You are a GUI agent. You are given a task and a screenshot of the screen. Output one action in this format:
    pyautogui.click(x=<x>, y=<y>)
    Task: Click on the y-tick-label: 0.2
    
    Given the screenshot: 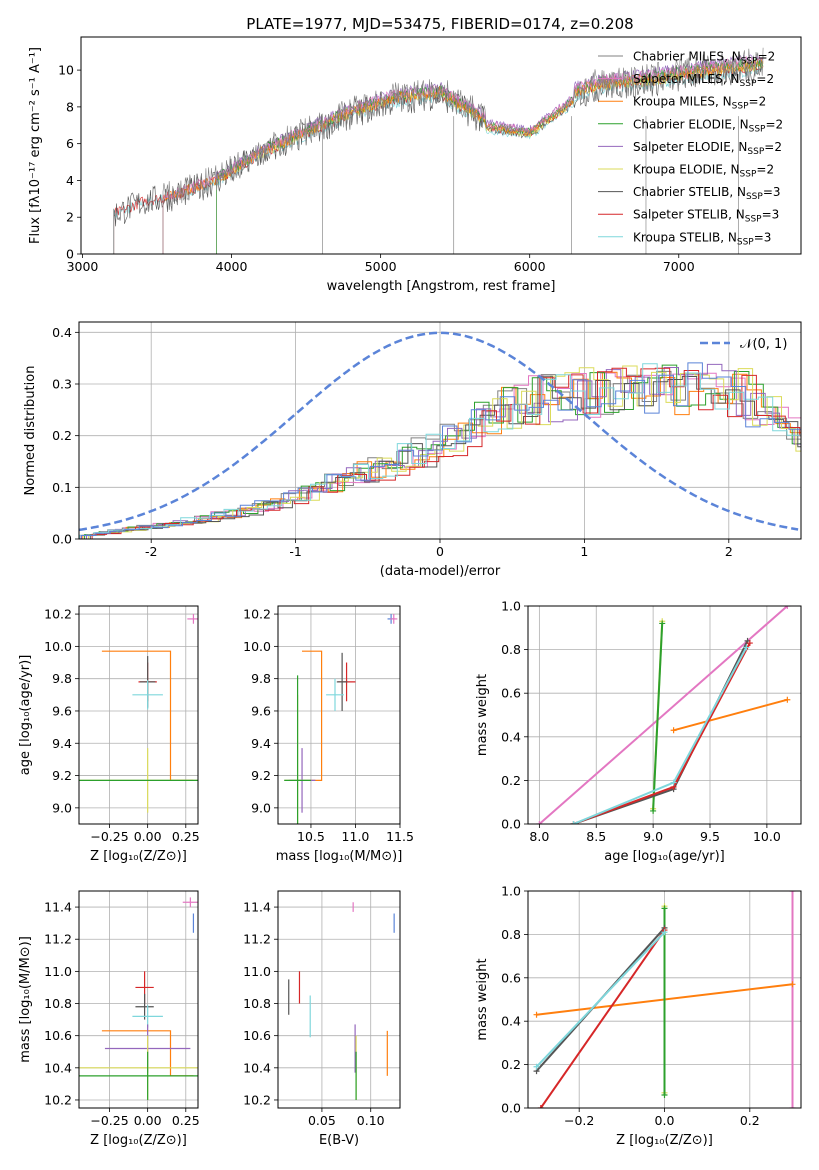 What is the action you would take?
    pyautogui.click(x=511, y=1064)
    